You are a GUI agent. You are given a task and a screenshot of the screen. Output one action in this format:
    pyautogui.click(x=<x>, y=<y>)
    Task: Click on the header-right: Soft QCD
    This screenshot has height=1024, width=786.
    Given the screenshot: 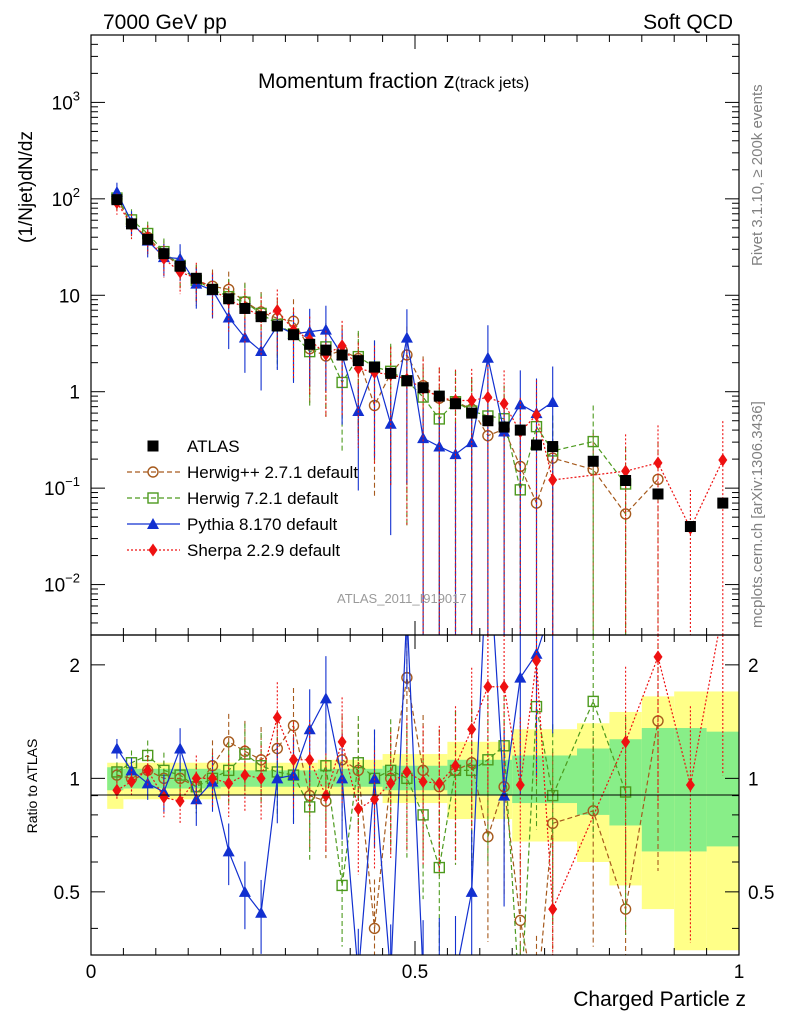 What is the action you would take?
    pyautogui.click(x=688, y=22)
    